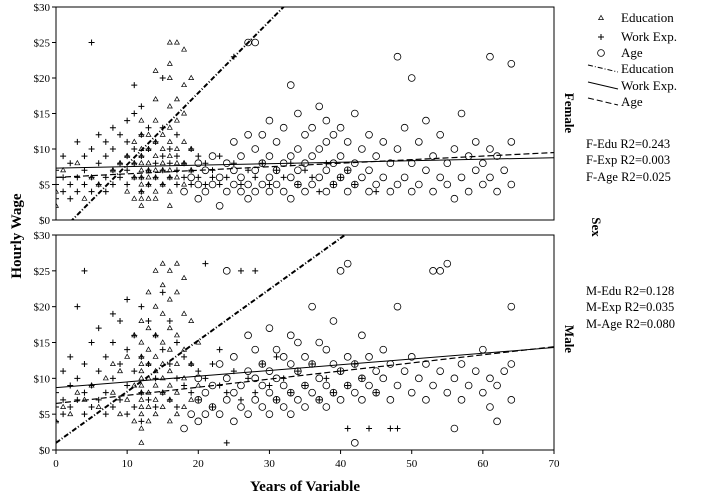 The image size is (719, 498). Describe the element at coordinates (647, 17) in the screenshot. I see `legend-label: Education` at that location.